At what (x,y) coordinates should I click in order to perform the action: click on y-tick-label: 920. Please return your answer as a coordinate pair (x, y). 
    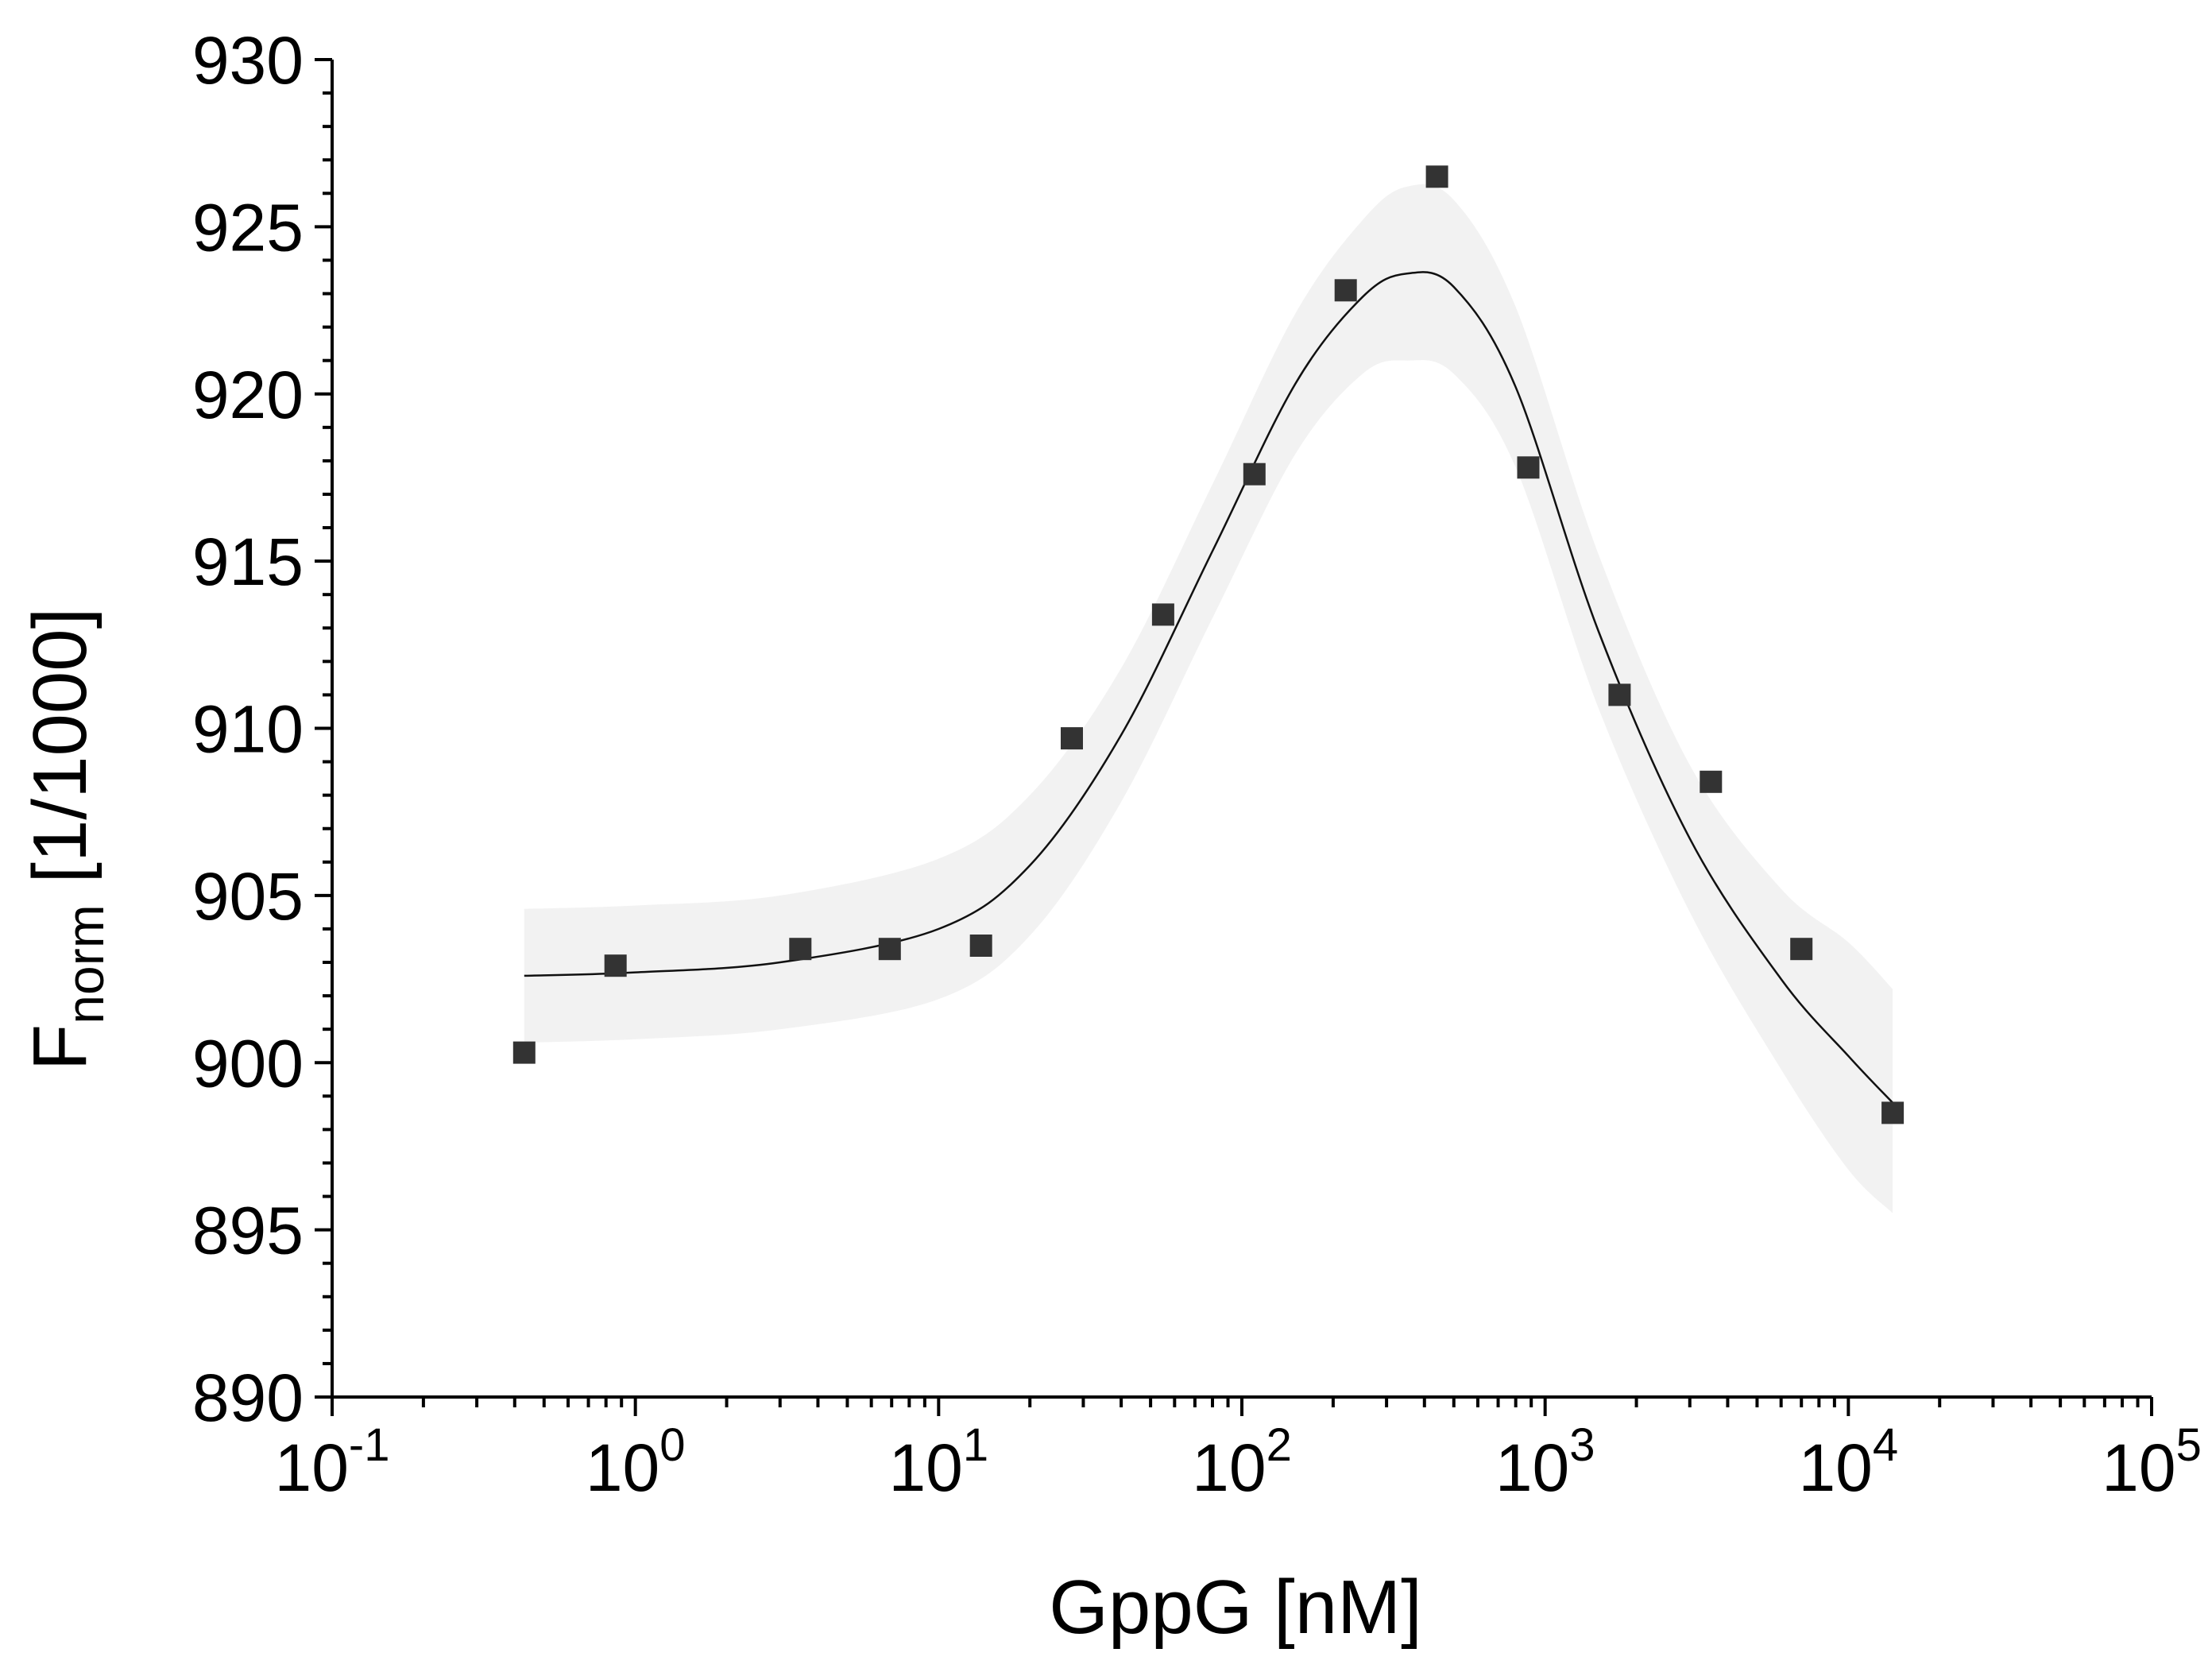
    Looking at the image, I should click on (248, 395).